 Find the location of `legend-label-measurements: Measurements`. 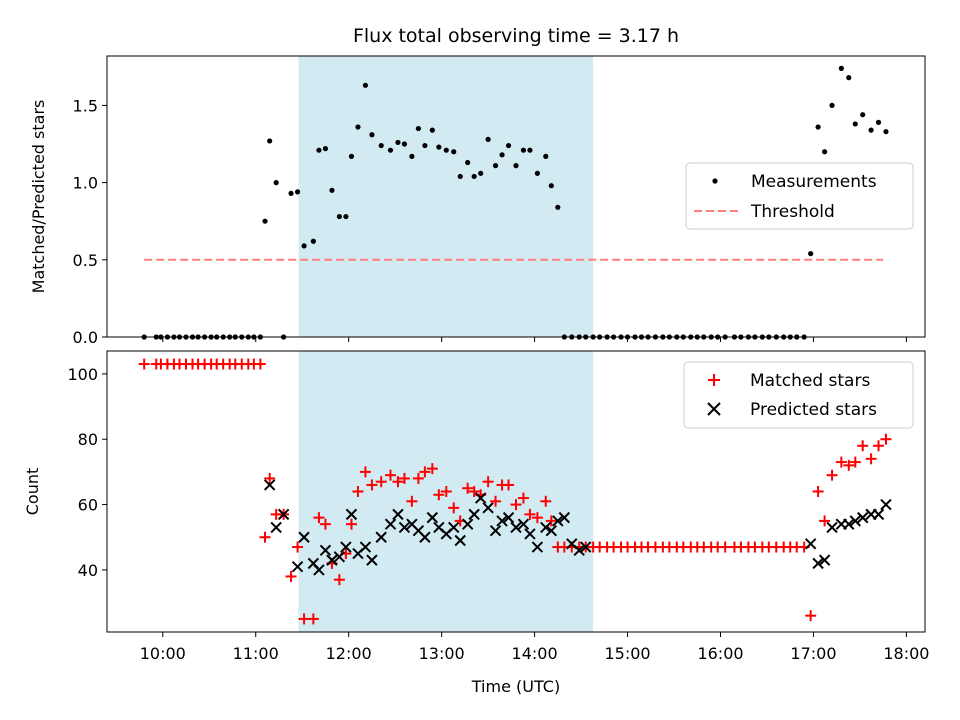

legend-label-measurements: Measurements is located at coordinates (814, 182).